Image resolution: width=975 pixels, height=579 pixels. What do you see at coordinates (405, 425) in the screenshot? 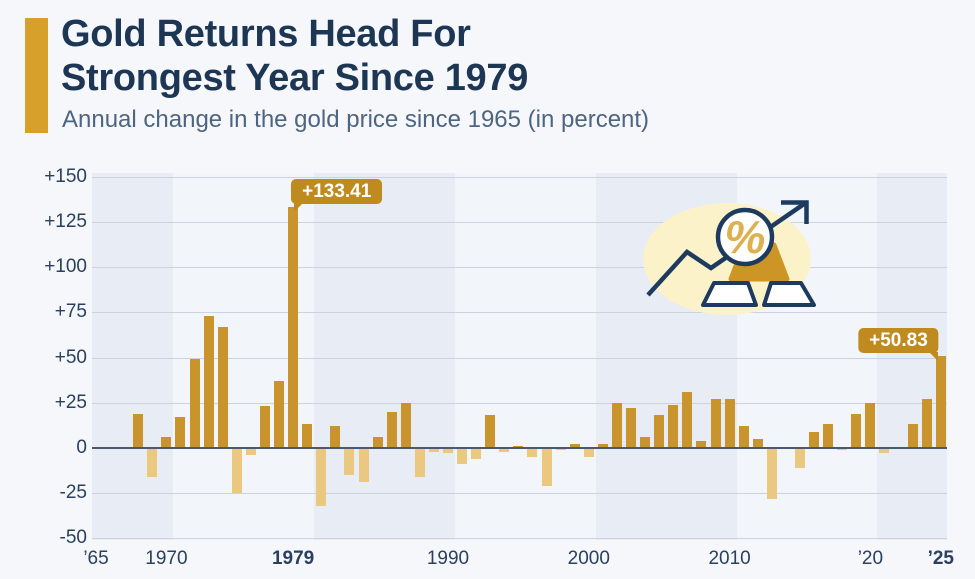
I see `bar-1987` at bounding box center [405, 425].